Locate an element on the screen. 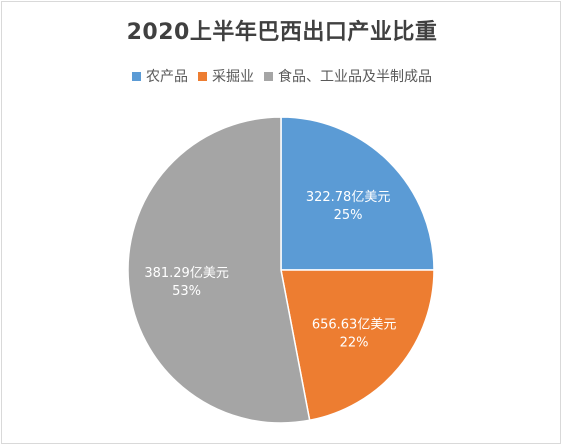 Image resolution: width=564 pixels, height=447 pixels. legend-label: 农产品 is located at coordinates (167, 77).